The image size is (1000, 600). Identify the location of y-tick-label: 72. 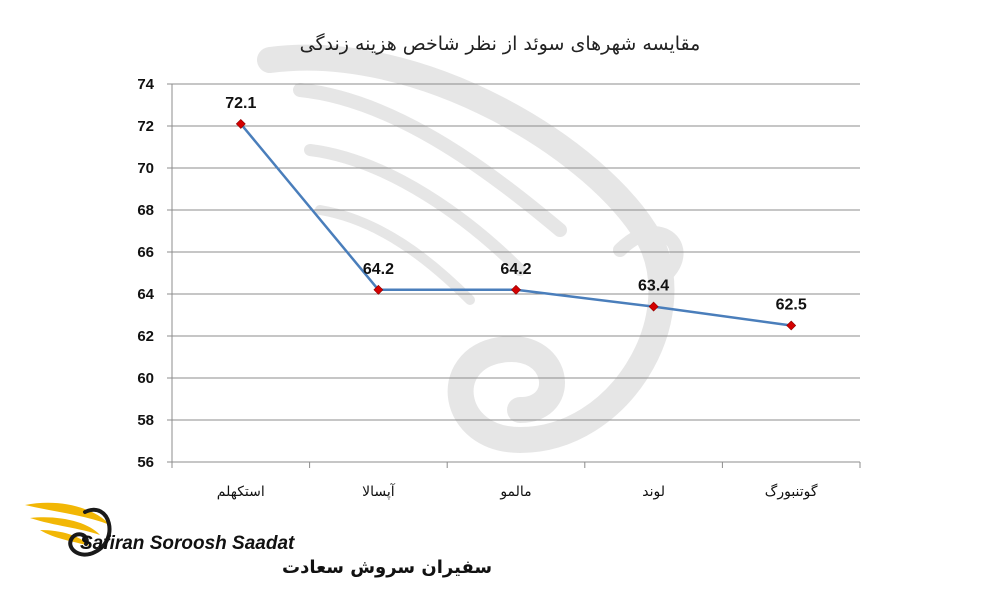
(145, 126).